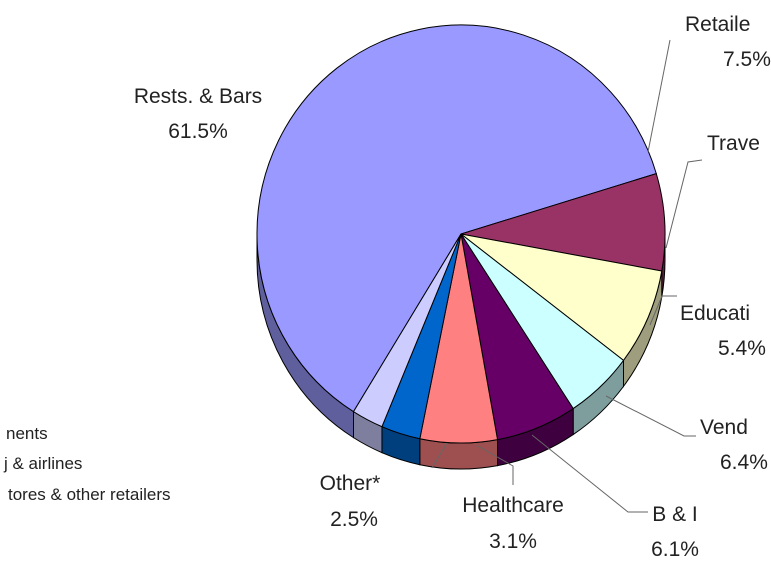  What do you see at coordinates (717, 24) in the screenshot?
I see `label-retailers: Retaile` at bounding box center [717, 24].